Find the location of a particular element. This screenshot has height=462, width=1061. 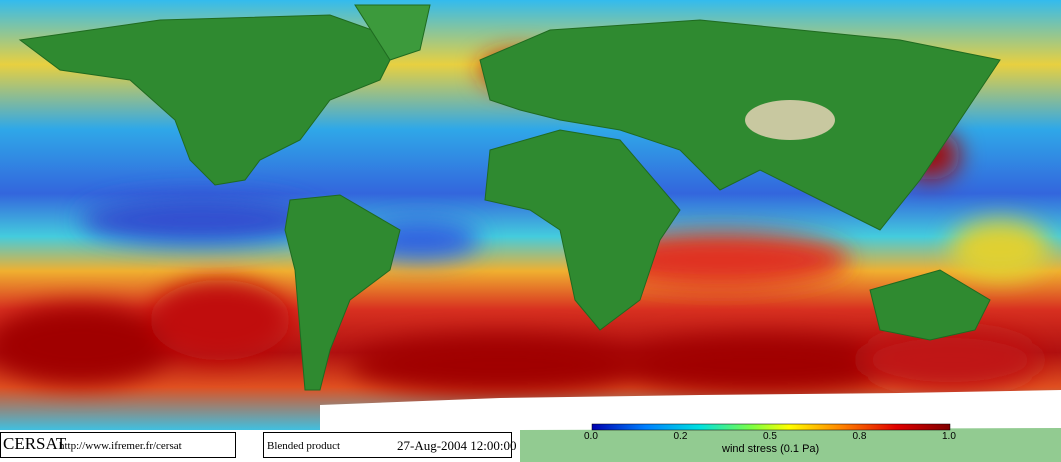

antarctica is located at coordinates (690, 410).